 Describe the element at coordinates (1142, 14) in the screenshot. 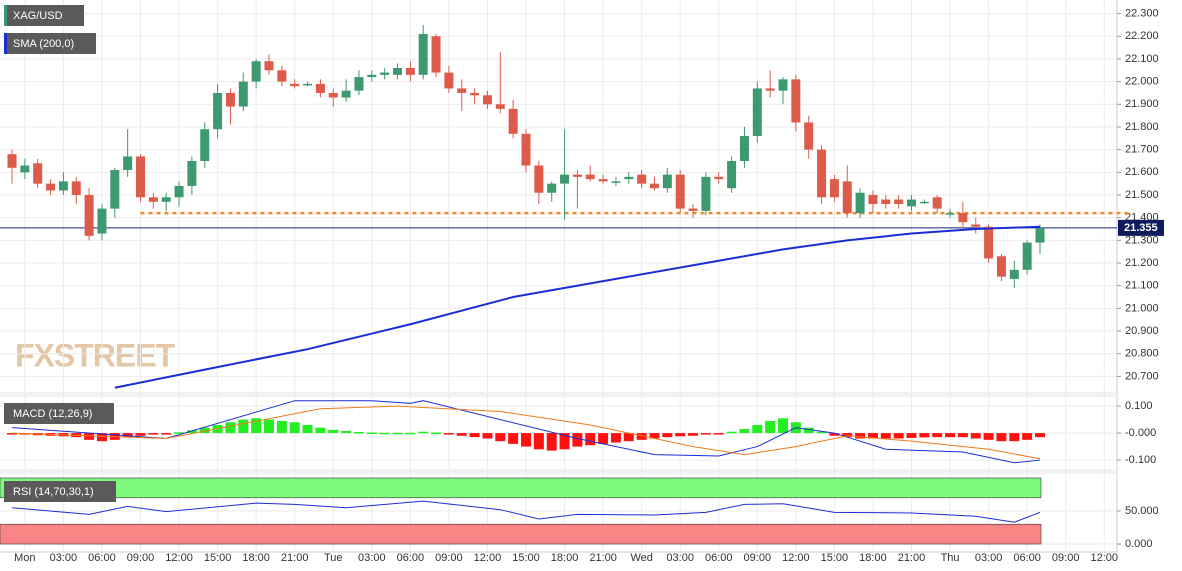

I see `y-tick-label: 22.300` at that location.